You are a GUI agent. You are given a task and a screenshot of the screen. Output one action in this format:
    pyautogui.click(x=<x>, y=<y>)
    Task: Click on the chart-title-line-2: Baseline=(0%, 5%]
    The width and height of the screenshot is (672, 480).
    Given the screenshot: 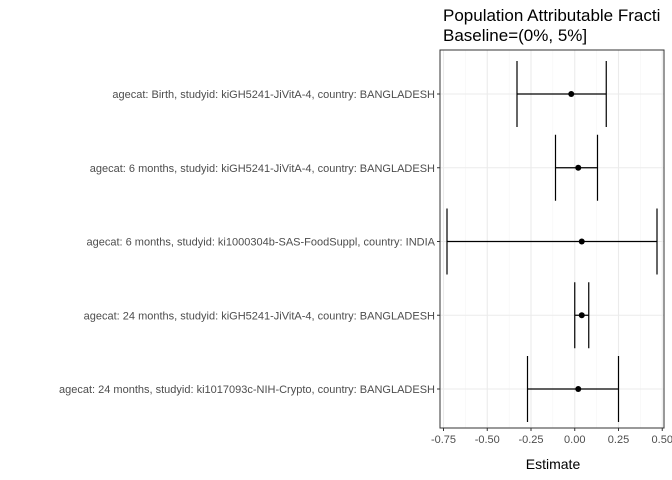 What is the action you would take?
    pyautogui.click(x=515, y=35)
    